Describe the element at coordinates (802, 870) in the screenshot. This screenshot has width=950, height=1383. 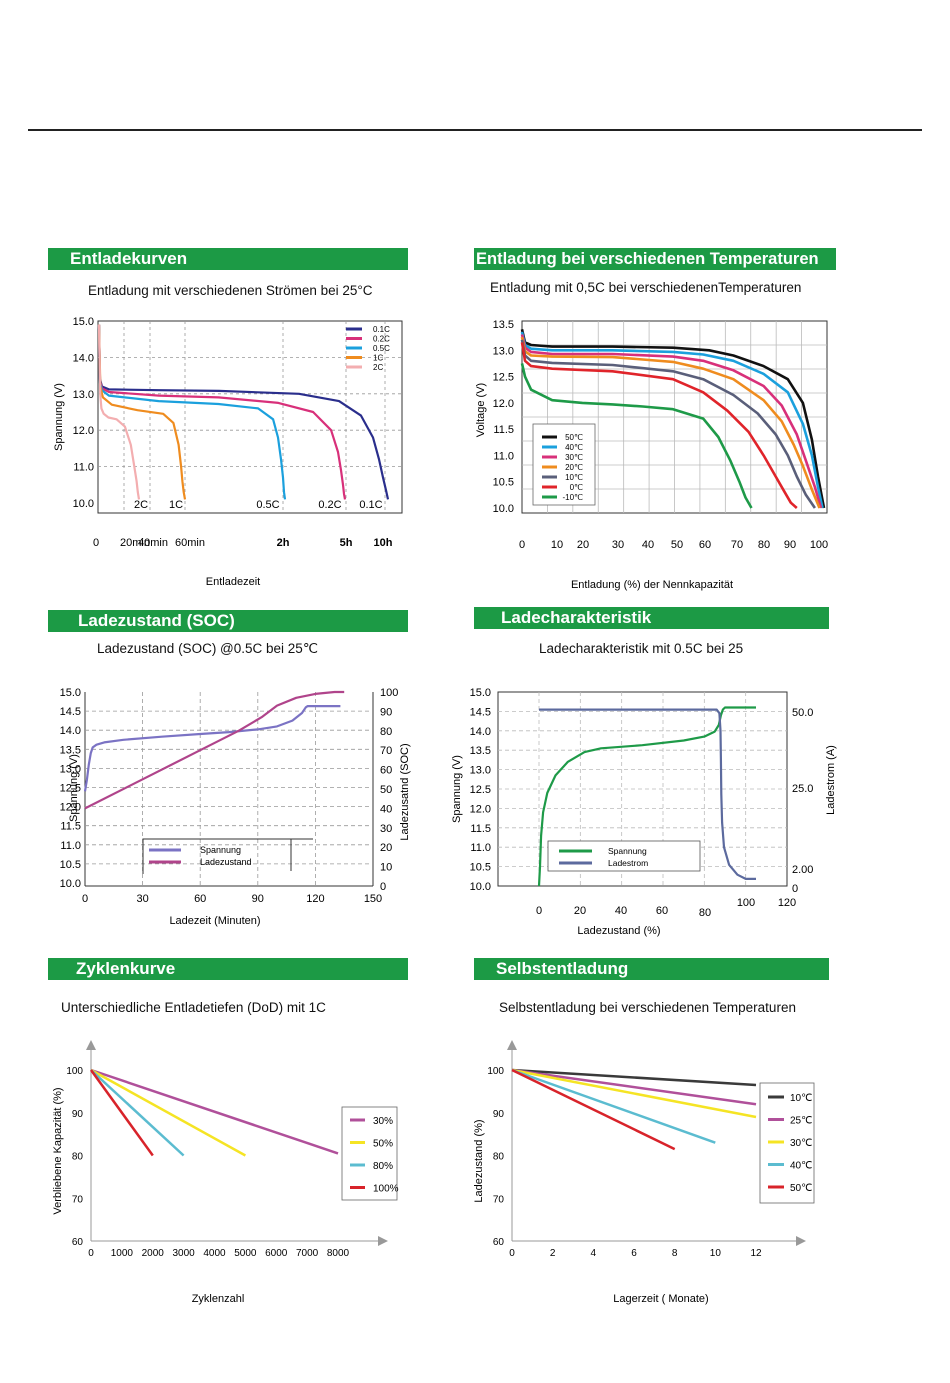
I see `y2-tick-label: 2.00` at that location.